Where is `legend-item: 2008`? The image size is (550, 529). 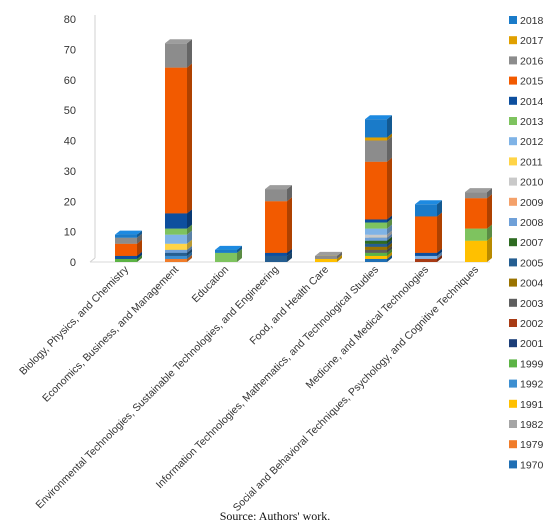 legend-item: 2008 is located at coordinates (526, 223).